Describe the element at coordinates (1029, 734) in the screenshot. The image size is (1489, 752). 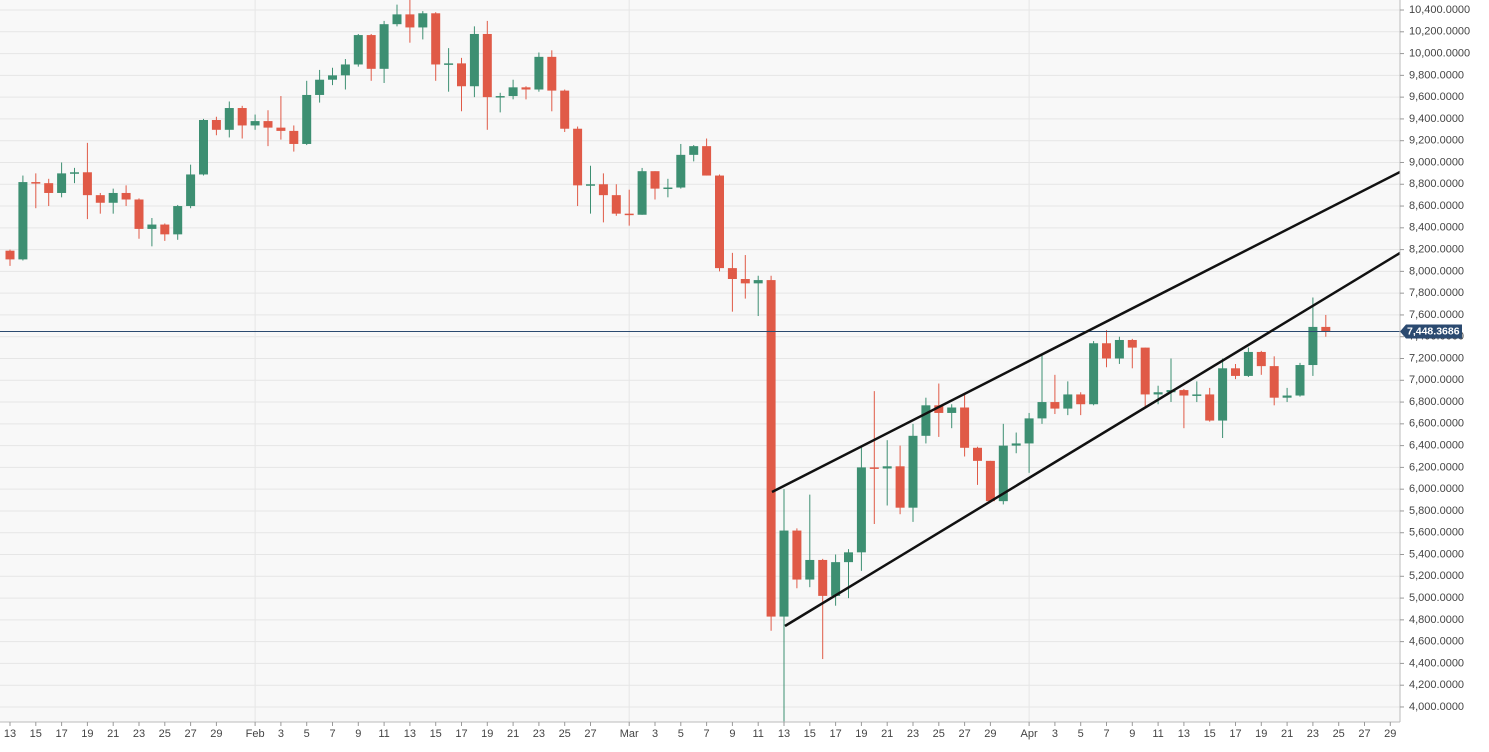
I see `x-tick-label: Apr` at that location.